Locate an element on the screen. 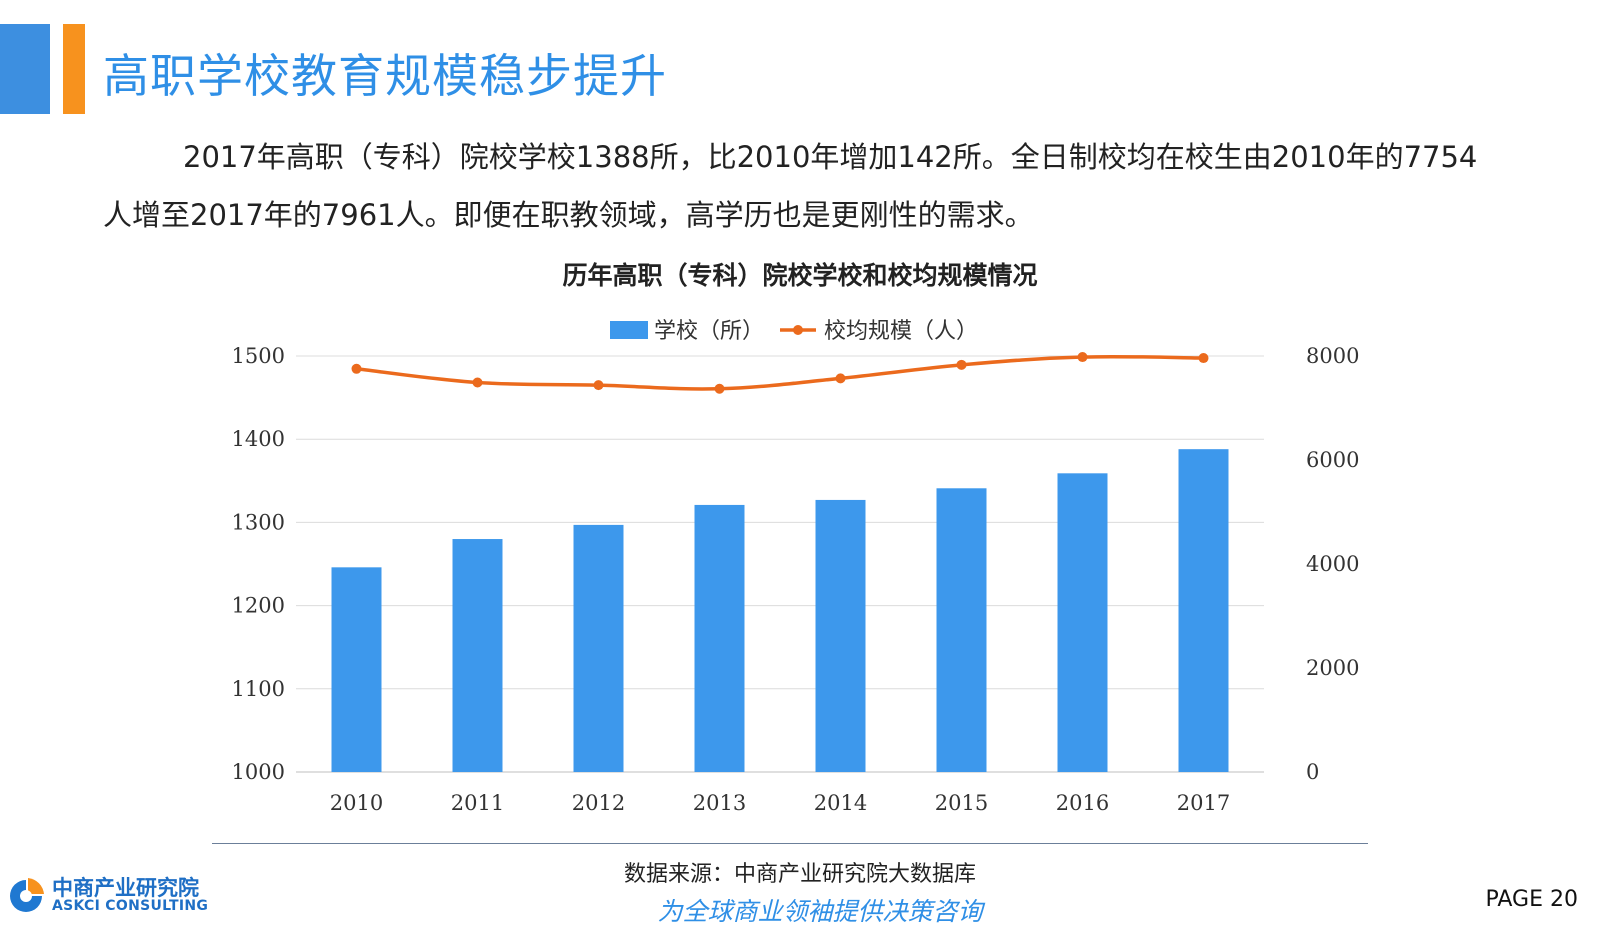 This screenshot has width=1600, height=928. page-number: PAGE 20 is located at coordinates (1531, 899).